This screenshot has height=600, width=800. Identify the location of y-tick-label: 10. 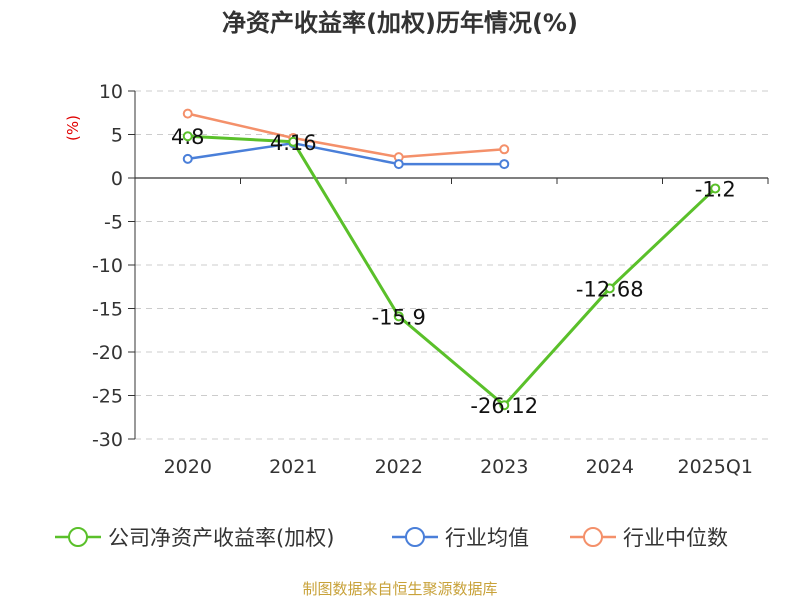
(111, 92).